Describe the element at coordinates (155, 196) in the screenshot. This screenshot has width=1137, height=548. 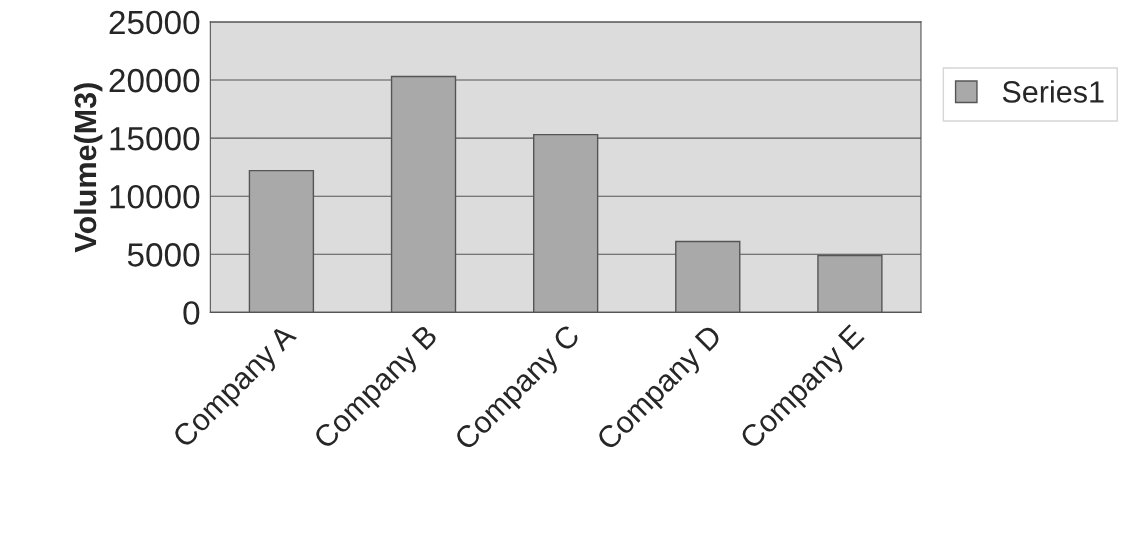
I see `y-tick-label: 10000` at that location.